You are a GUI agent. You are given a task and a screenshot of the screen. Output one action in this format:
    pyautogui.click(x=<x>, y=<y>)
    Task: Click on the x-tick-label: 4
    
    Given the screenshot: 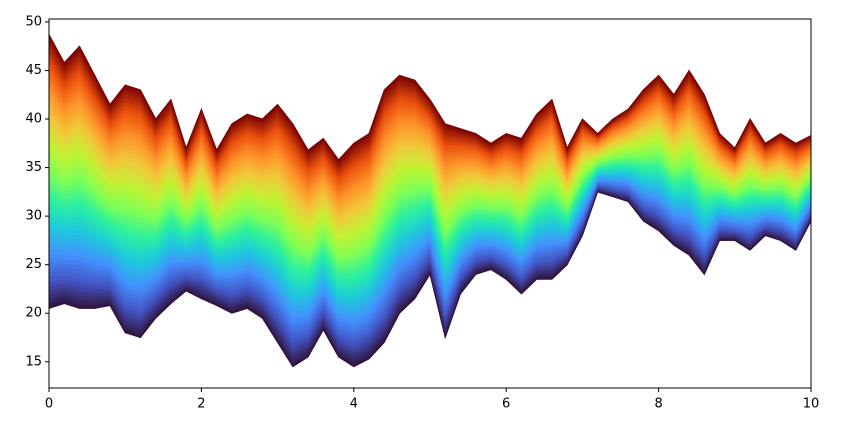 What is the action you would take?
    pyautogui.click(x=354, y=404)
    